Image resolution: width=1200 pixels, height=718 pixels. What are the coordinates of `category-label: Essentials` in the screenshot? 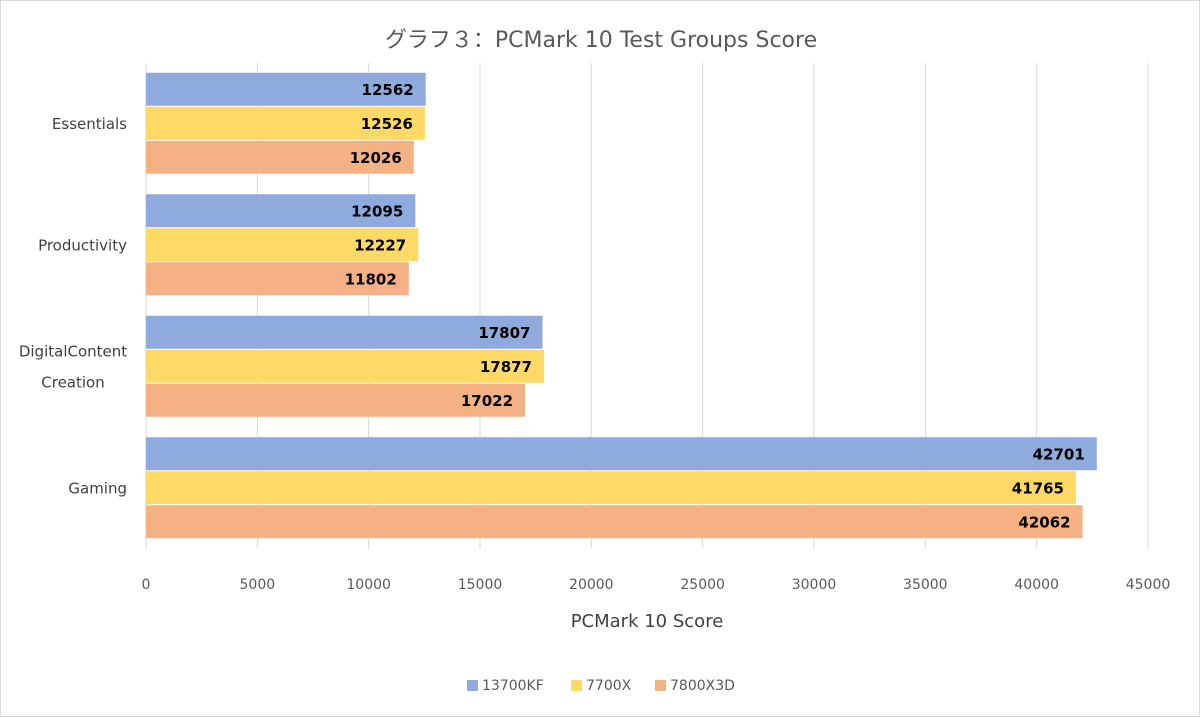 It's located at (89, 124).